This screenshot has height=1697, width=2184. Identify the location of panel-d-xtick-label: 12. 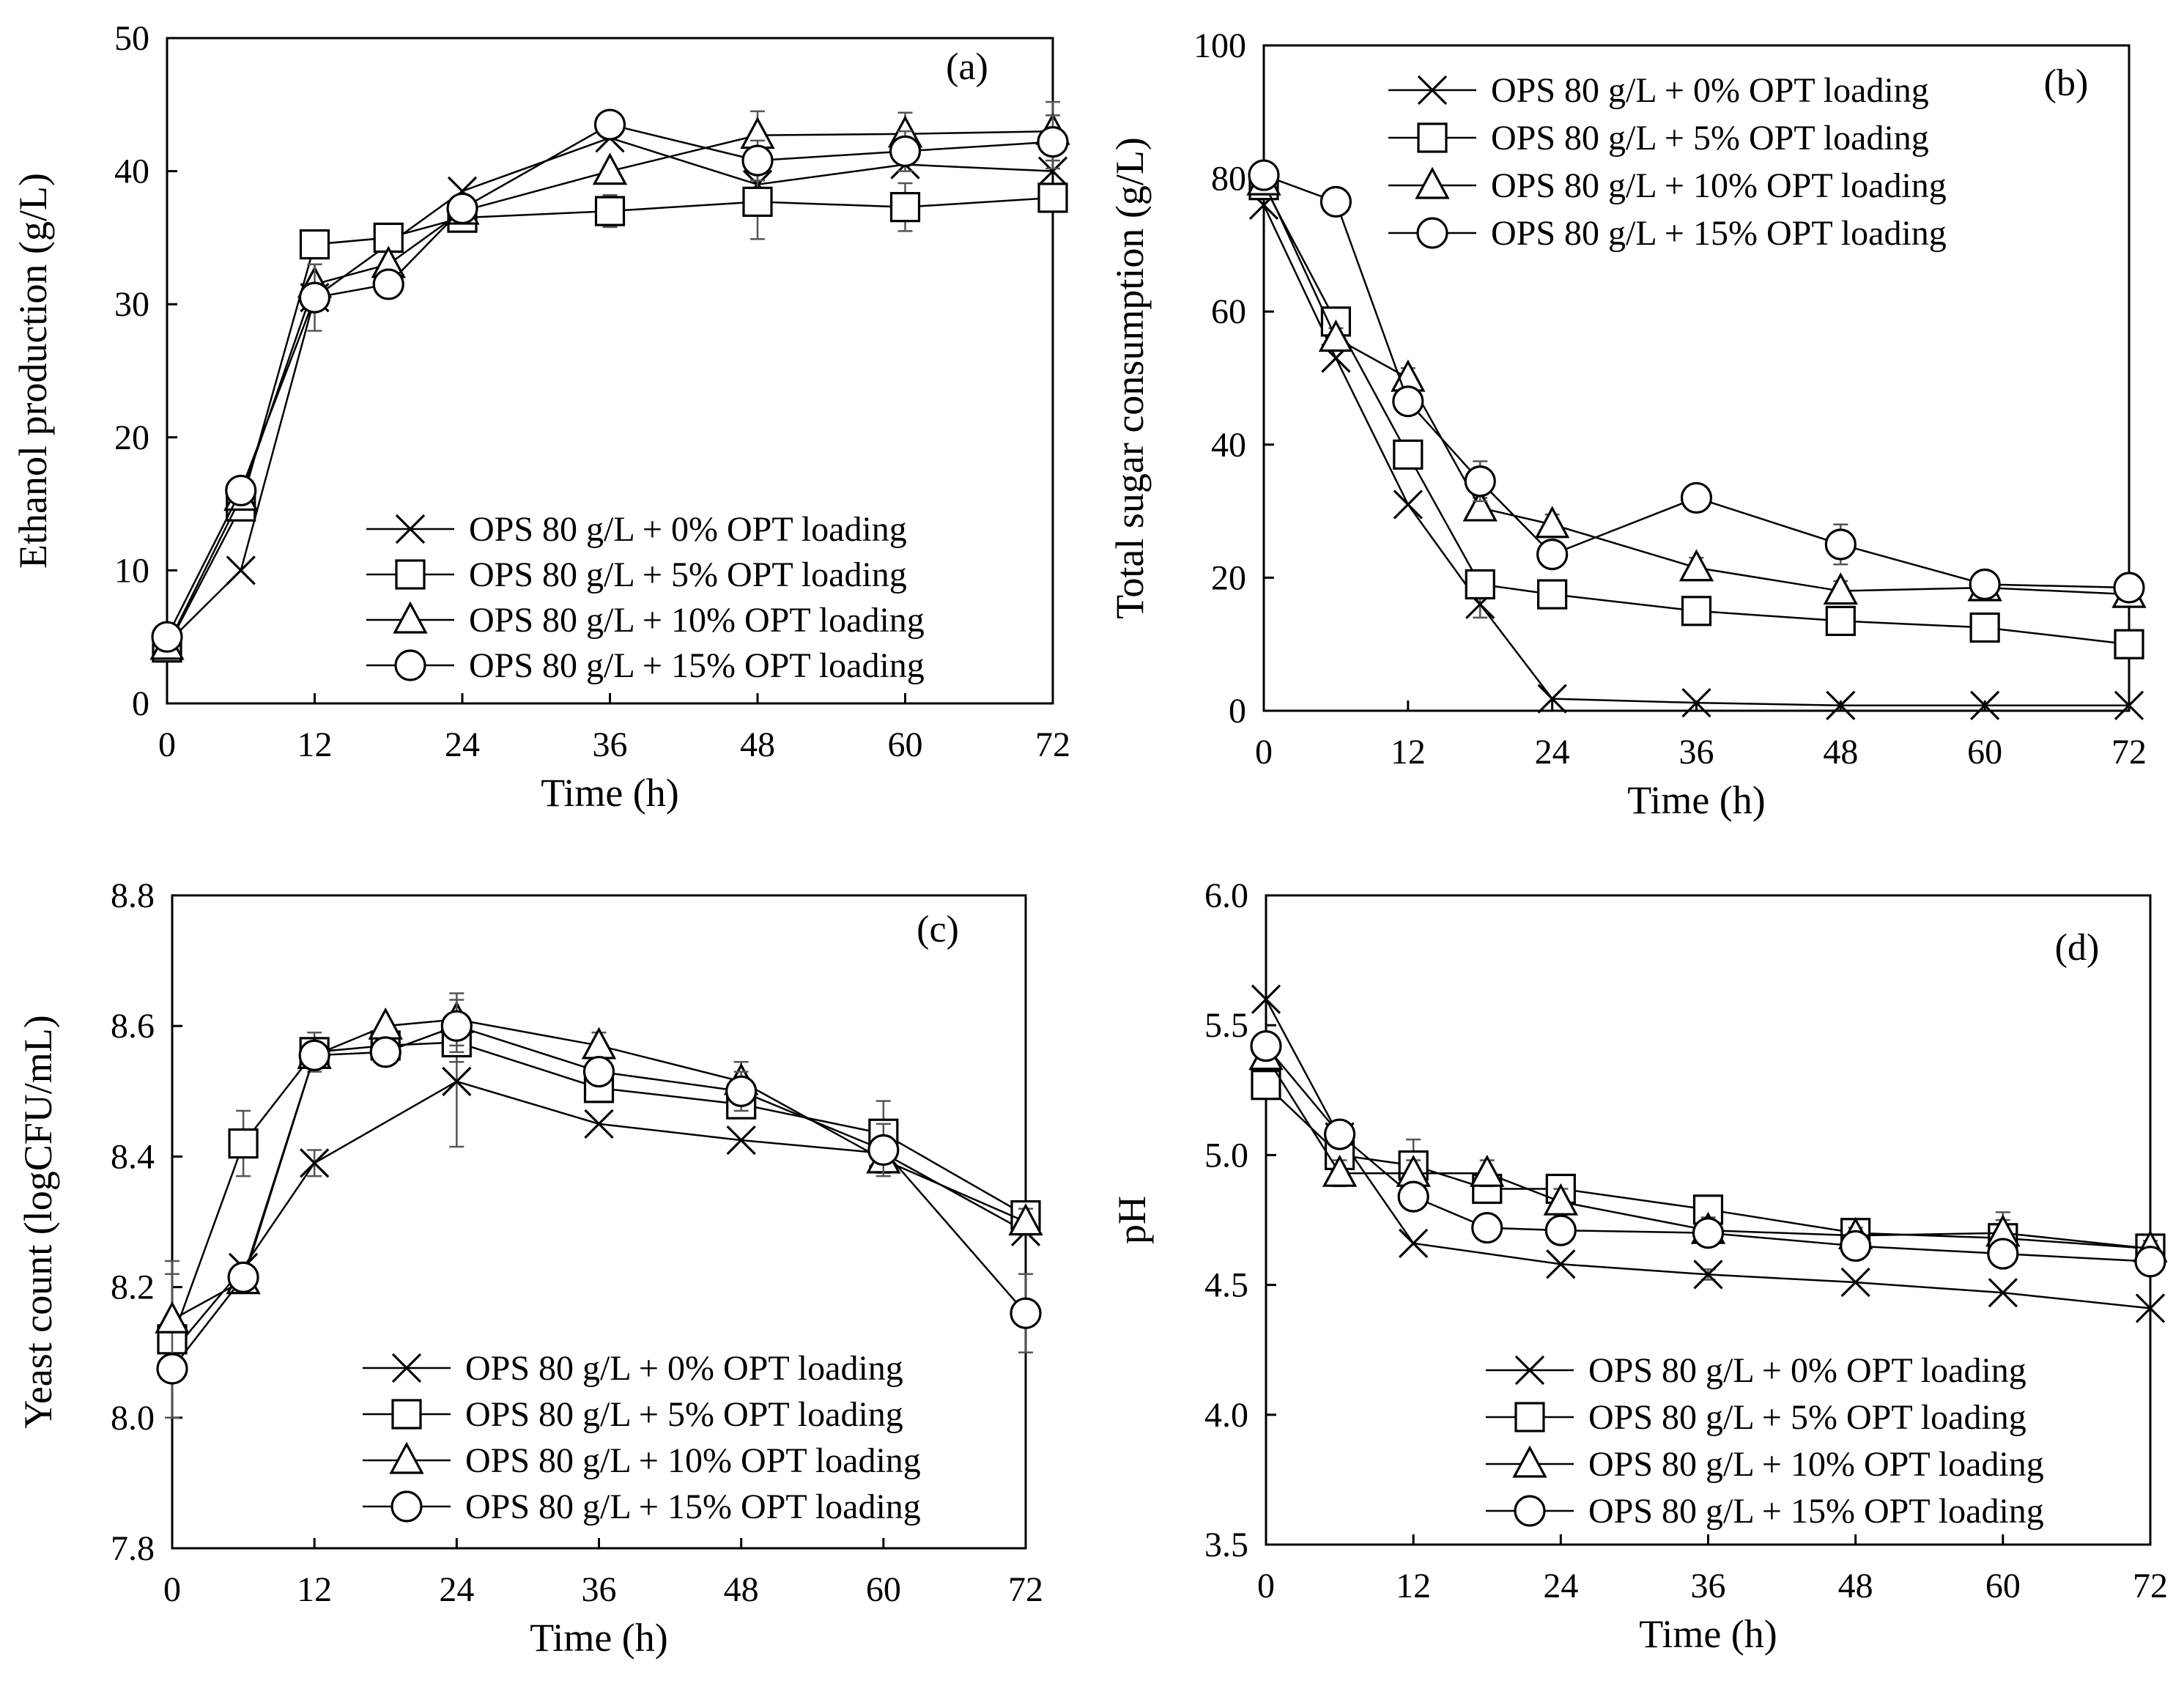
(1413, 1586).